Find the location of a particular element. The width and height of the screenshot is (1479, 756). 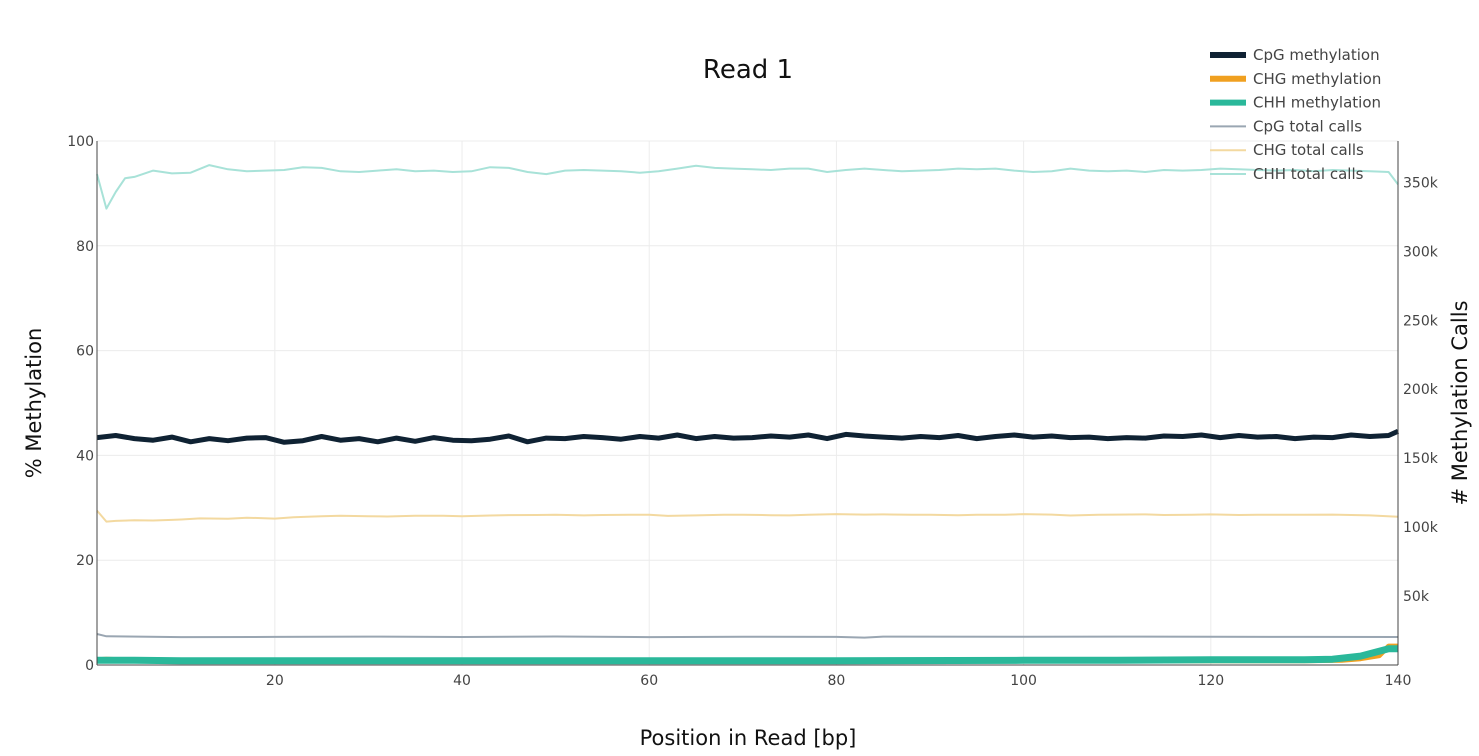

x-axis-ticks: 20 40 60 80 100 120 140 is located at coordinates (838, 681).